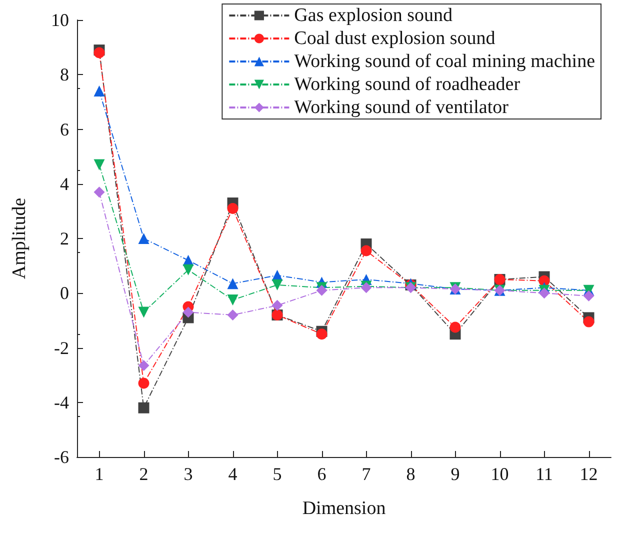 The image size is (619, 537). I want to click on x-tick-label: 4, so click(233, 474).